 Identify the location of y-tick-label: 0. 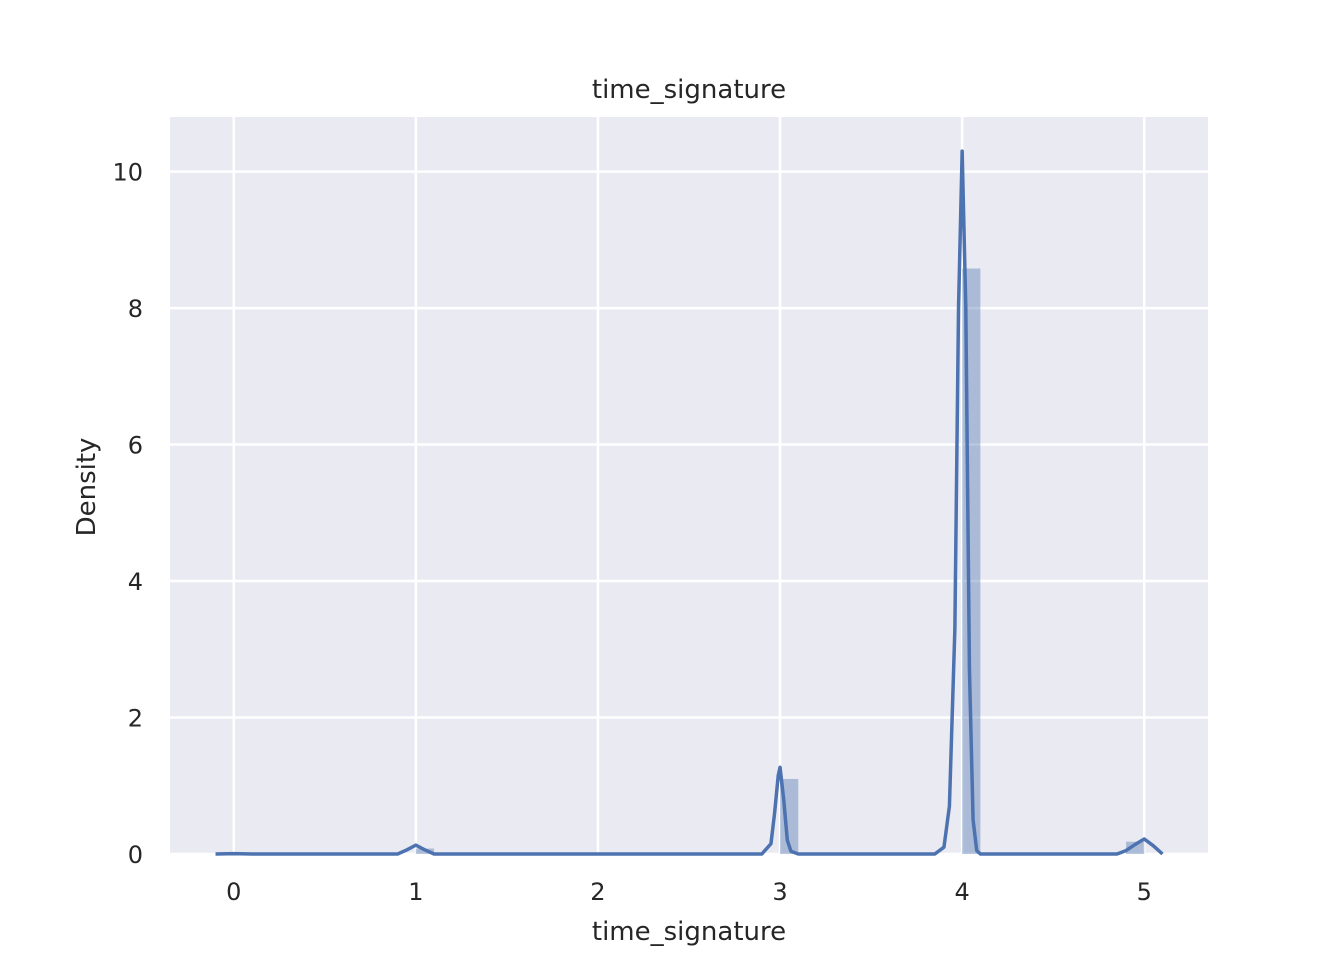
(135, 855).